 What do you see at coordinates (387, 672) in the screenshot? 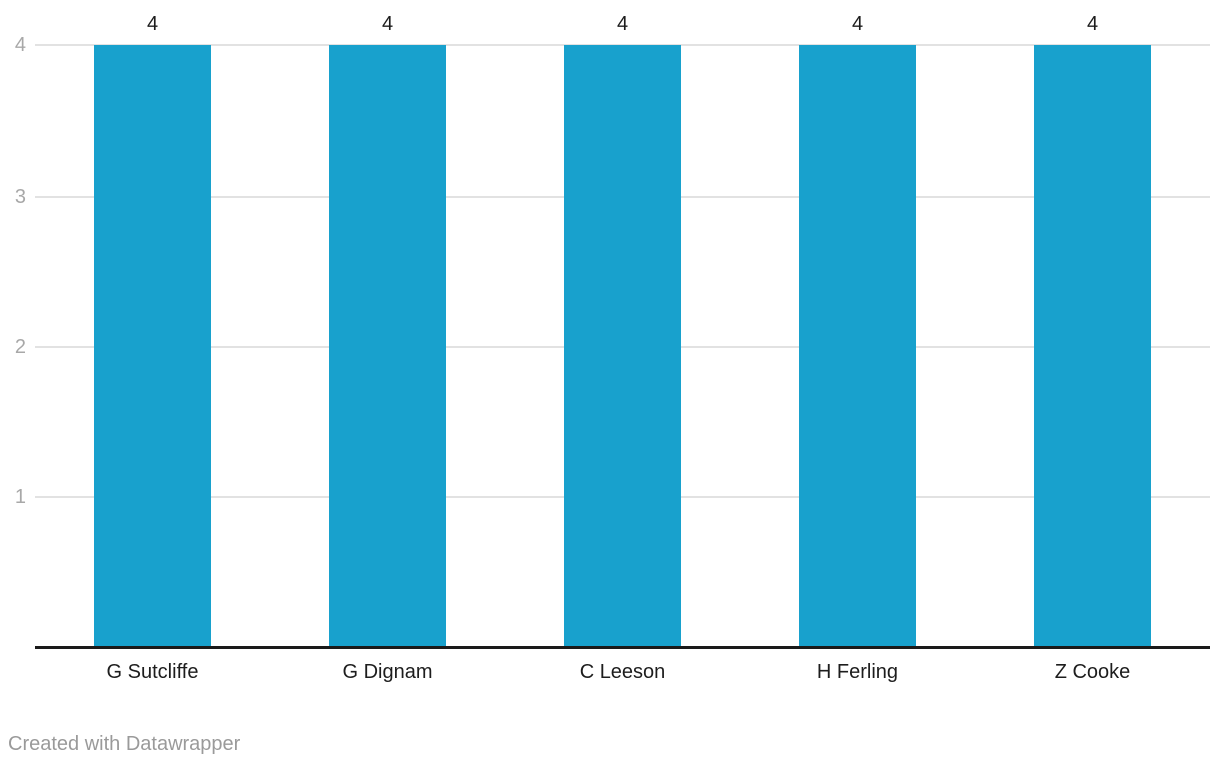
I see `x-axis-label: G Dignam` at bounding box center [387, 672].